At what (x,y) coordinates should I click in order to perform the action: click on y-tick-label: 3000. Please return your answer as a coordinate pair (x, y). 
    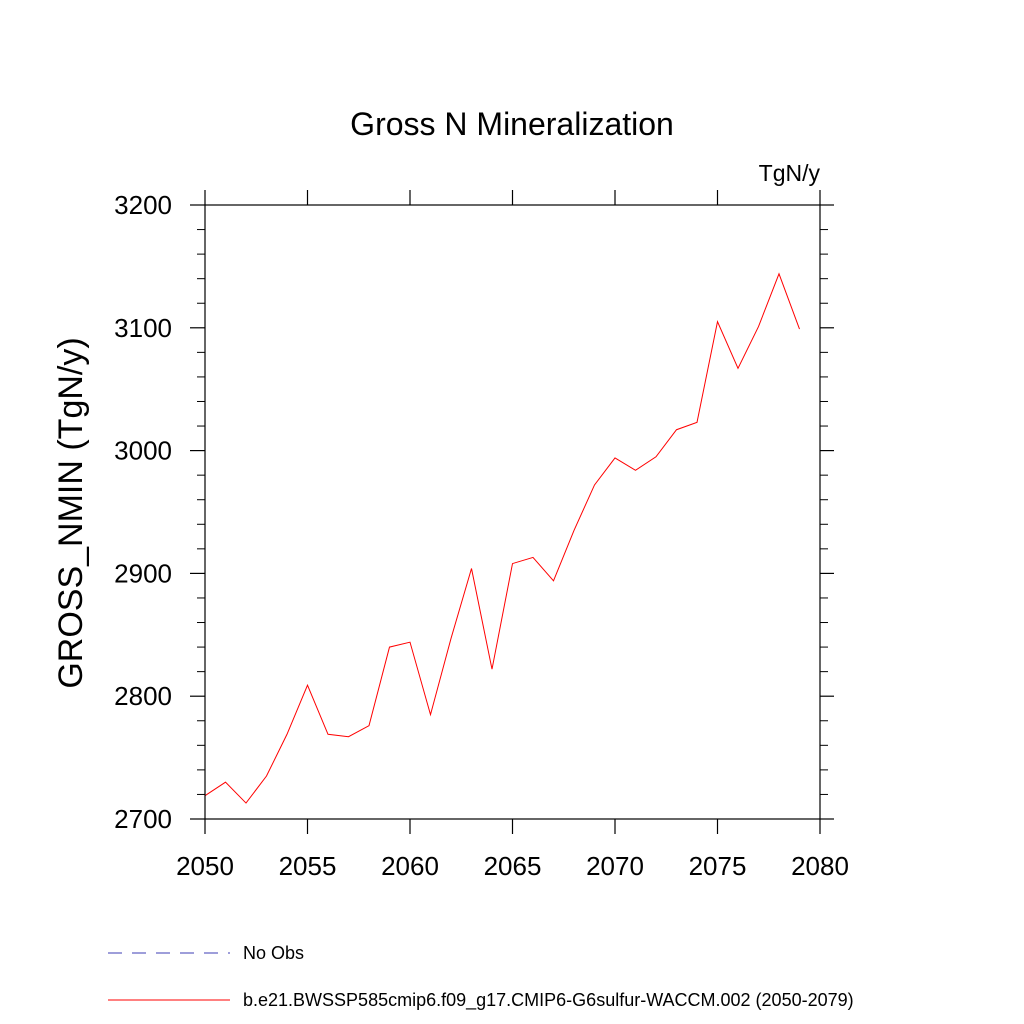
    Looking at the image, I should click on (143, 451).